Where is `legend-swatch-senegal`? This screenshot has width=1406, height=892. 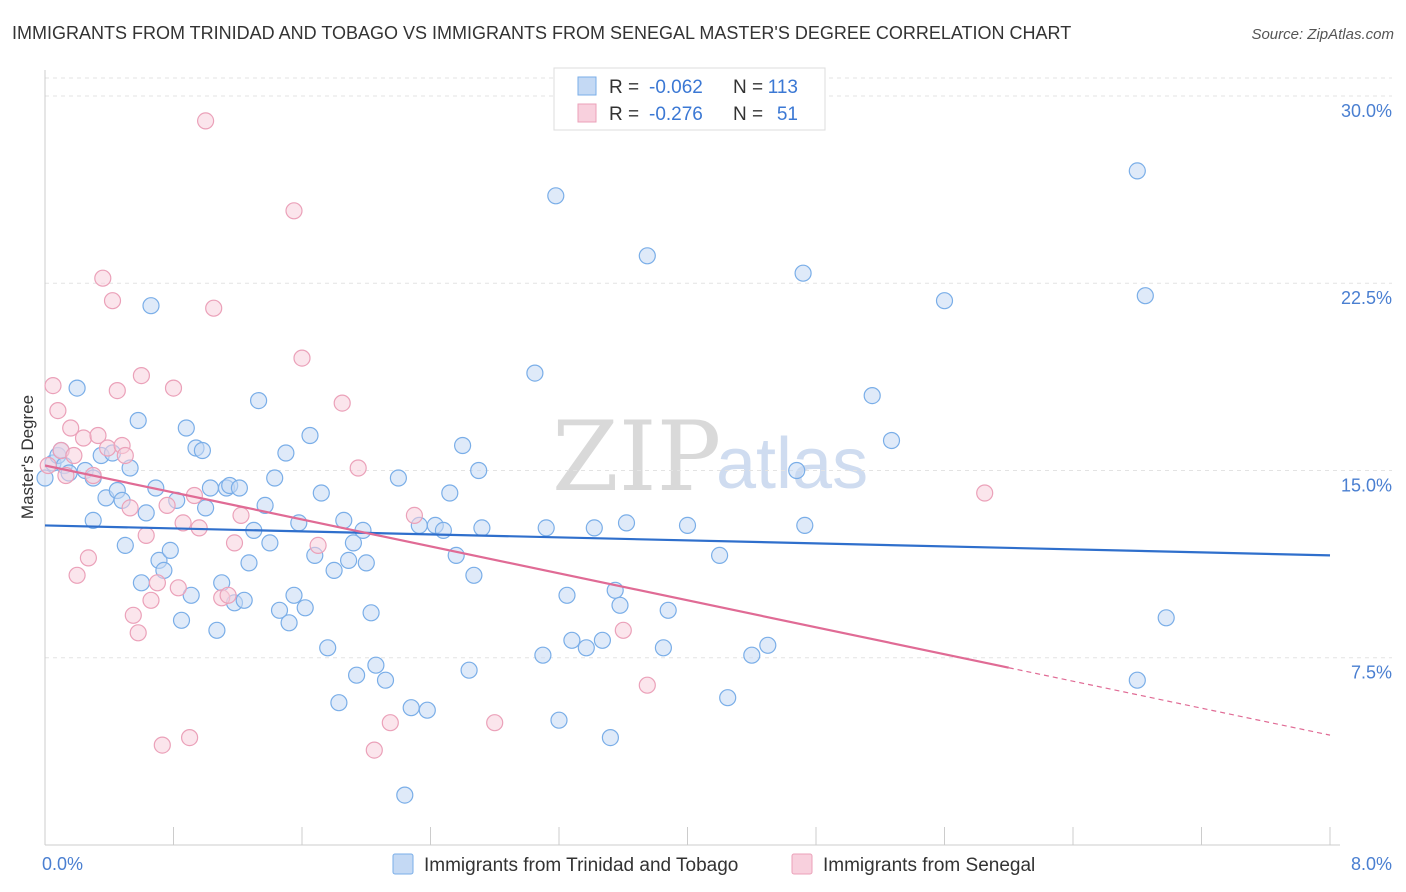 legend-swatch-senegal is located at coordinates (802, 864).